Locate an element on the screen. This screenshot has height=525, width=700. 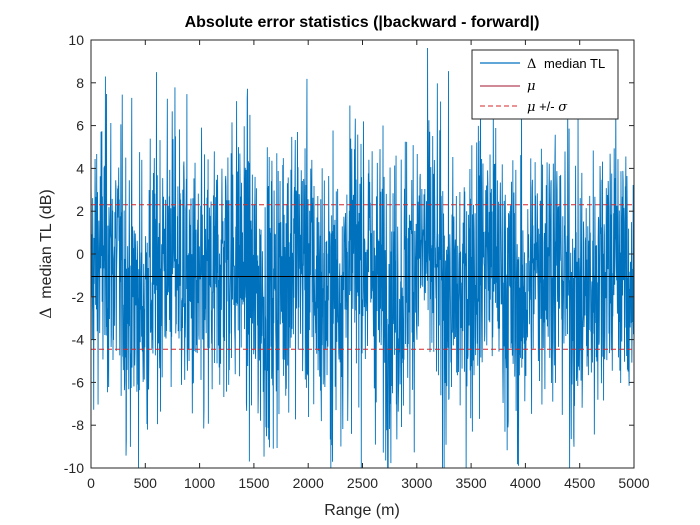
y-tick-label: 6 is located at coordinates (80, 126).